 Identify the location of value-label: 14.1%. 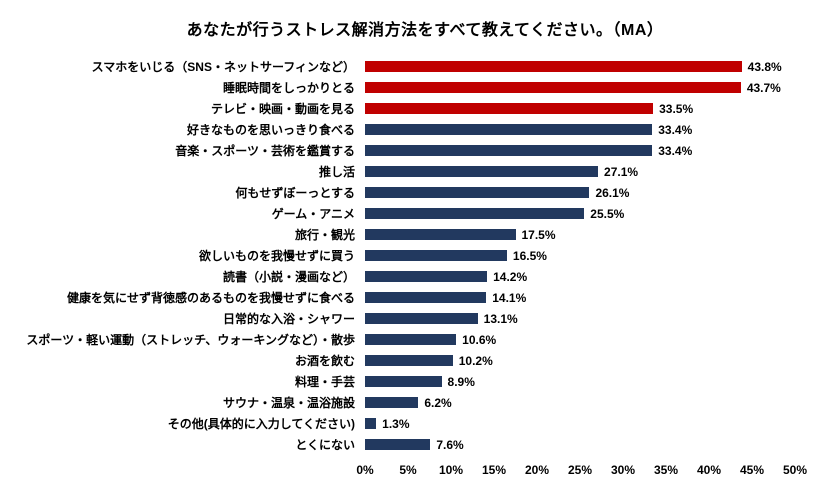
(509, 297).